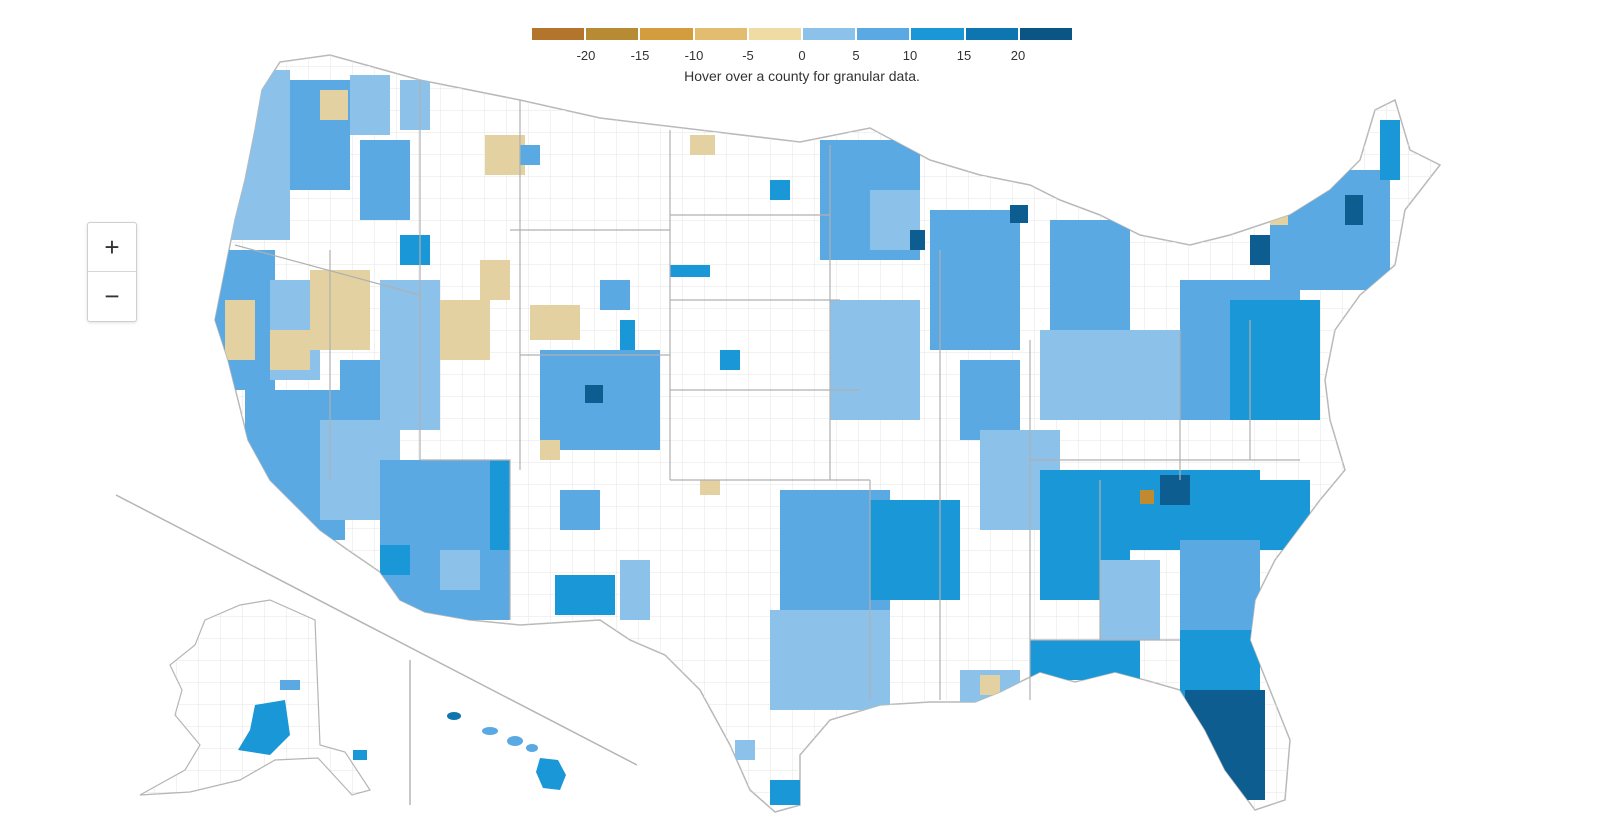 Image resolution: width=1600 pixels, height=840 pixels. What do you see at coordinates (376, 630) in the screenshot?
I see `inset-divider-diagonal` at bounding box center [376, 630].